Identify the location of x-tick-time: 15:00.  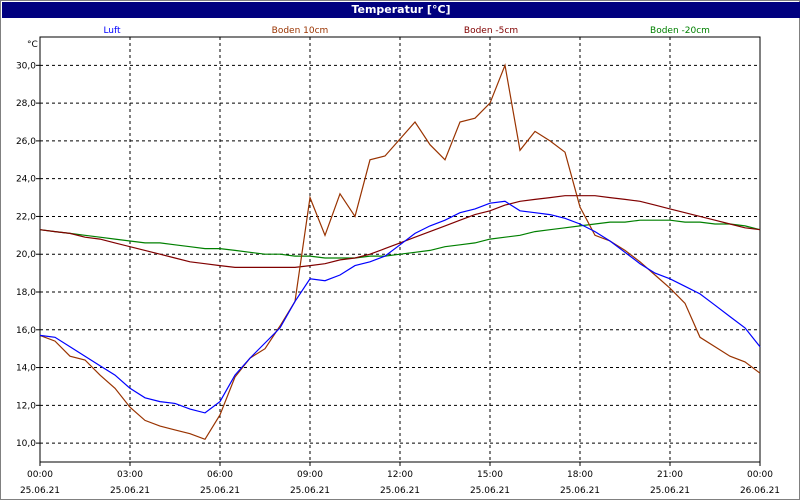
(490, 475).